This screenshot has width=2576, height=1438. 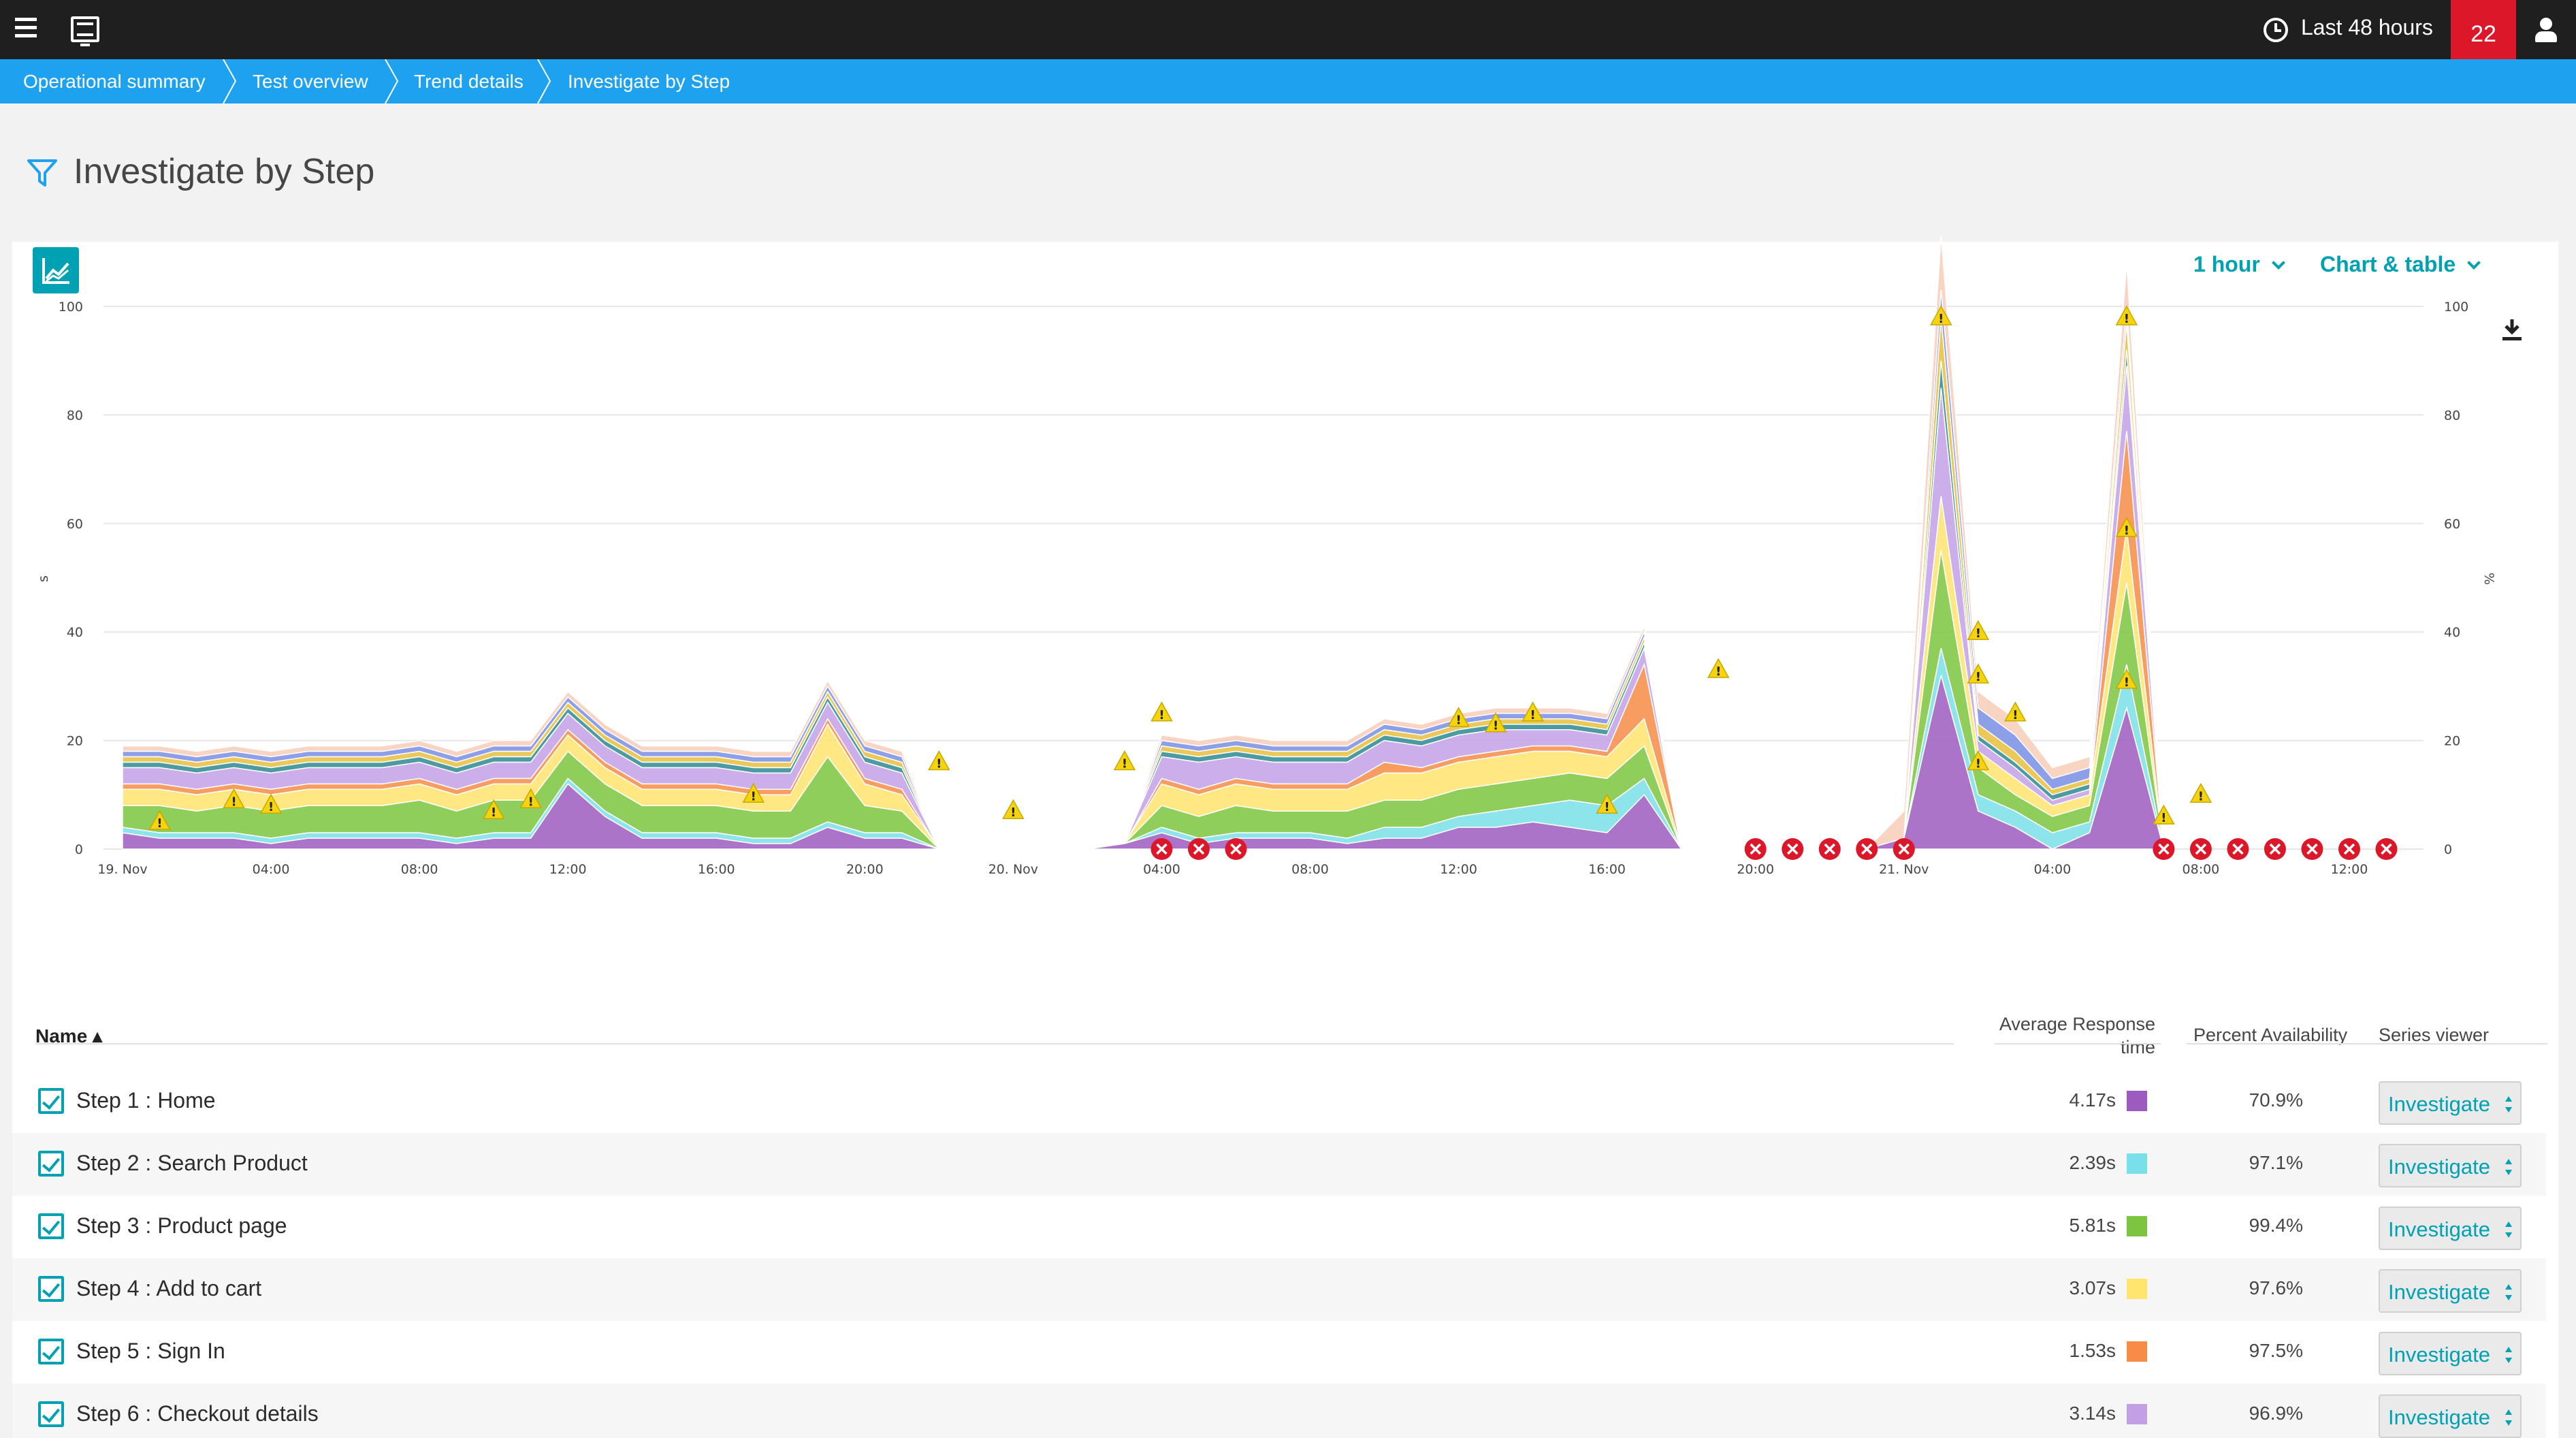 I want to click on breadcrumb-trend-details: Trend details, so click(x=469, y=82).